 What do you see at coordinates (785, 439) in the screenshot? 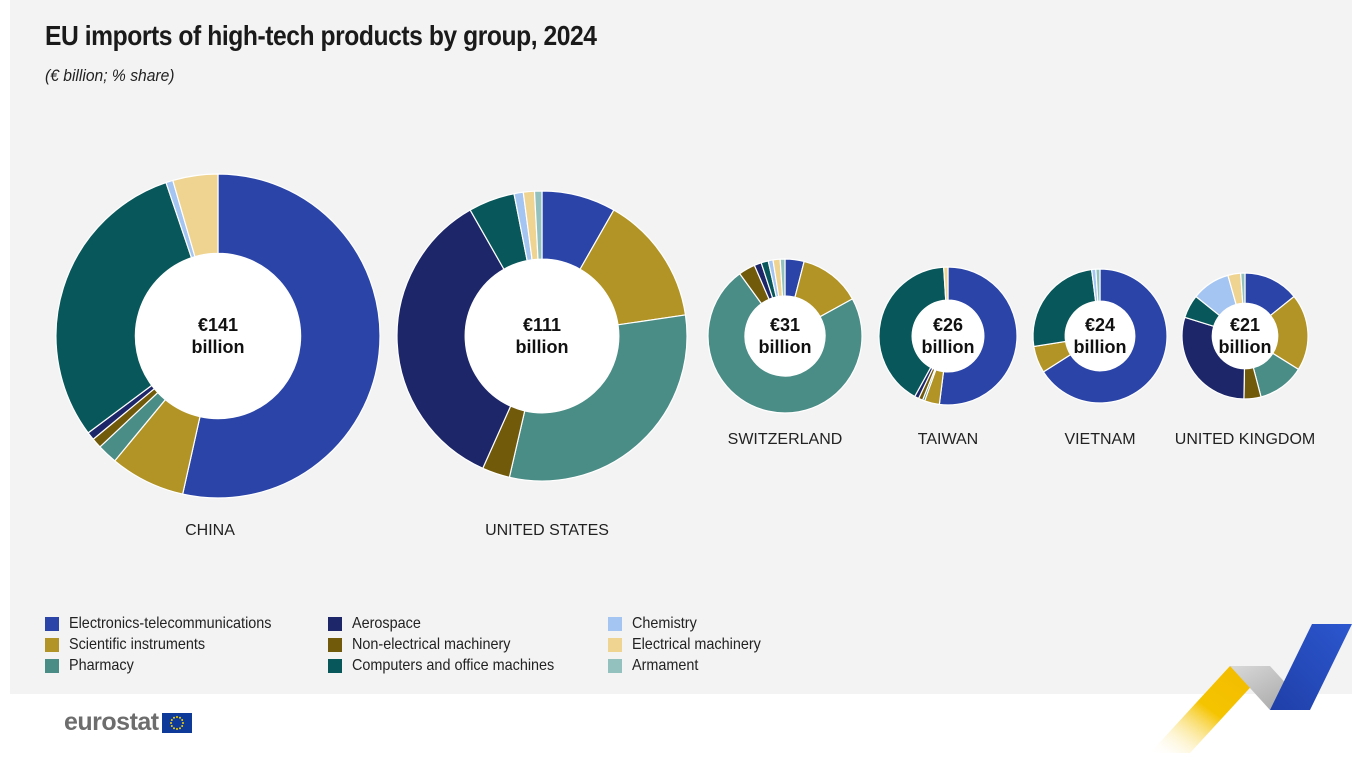
I see `country-label: SWITZERLAND` at bounding box center [785, 439].